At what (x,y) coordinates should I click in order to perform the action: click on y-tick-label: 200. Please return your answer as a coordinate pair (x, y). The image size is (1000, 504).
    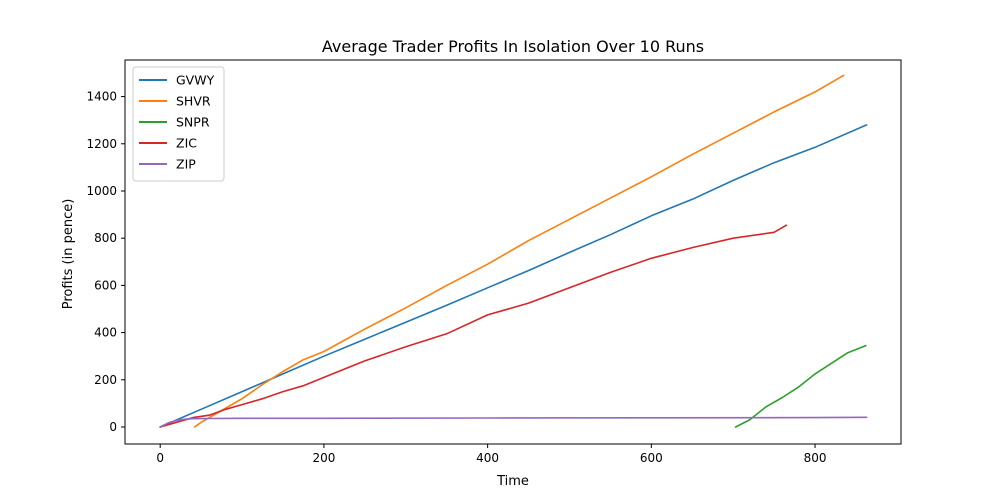
    Looking at the image, I should click on (105, 380).